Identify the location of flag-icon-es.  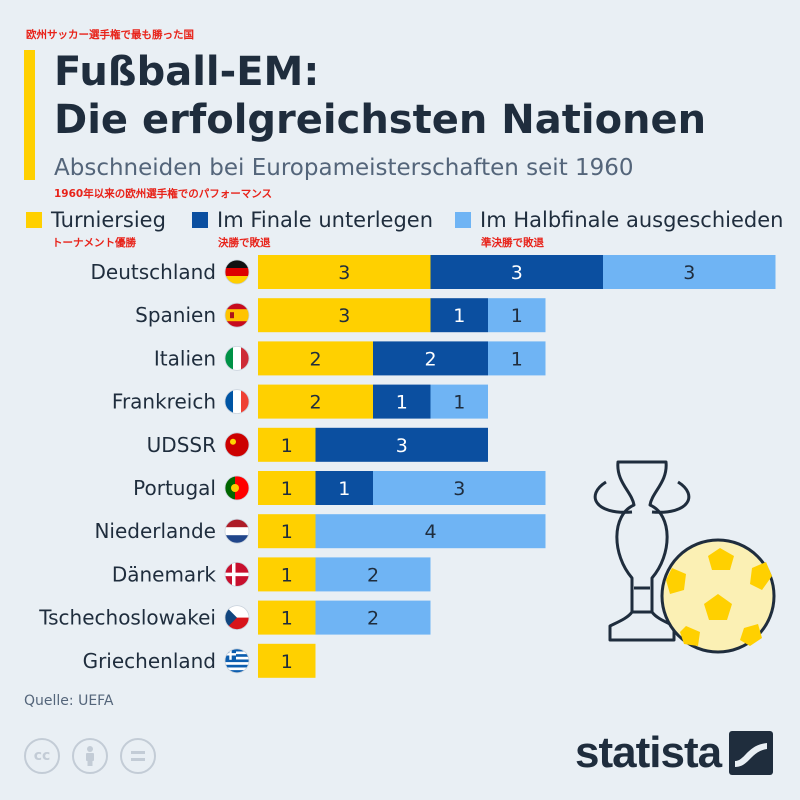
(237, 315).